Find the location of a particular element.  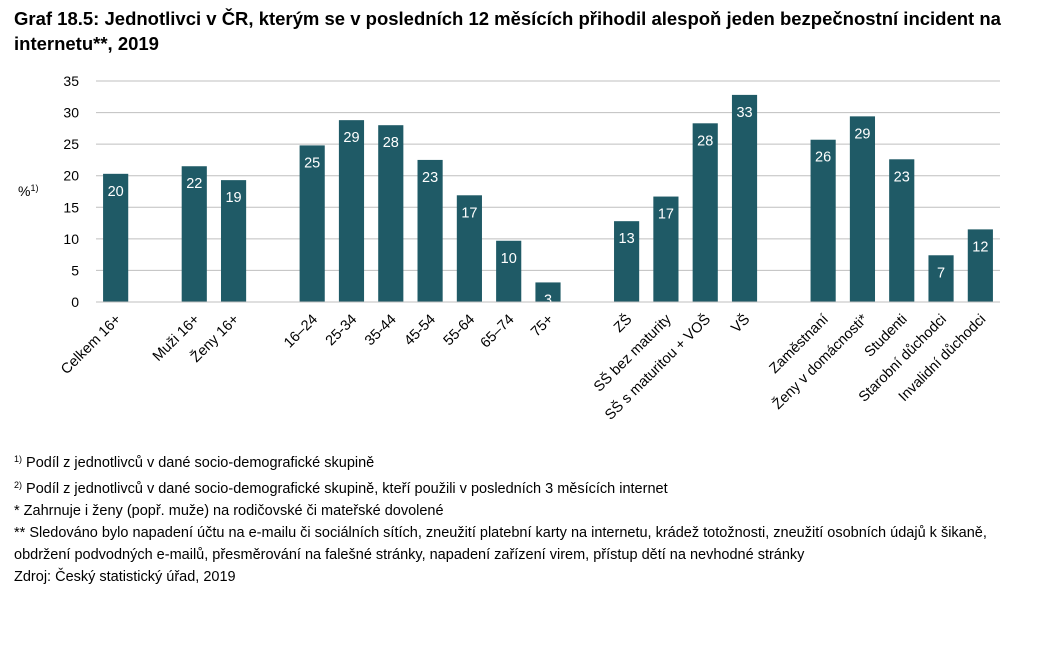

y-axis-label-text: % is located at coordinates (24, 191).